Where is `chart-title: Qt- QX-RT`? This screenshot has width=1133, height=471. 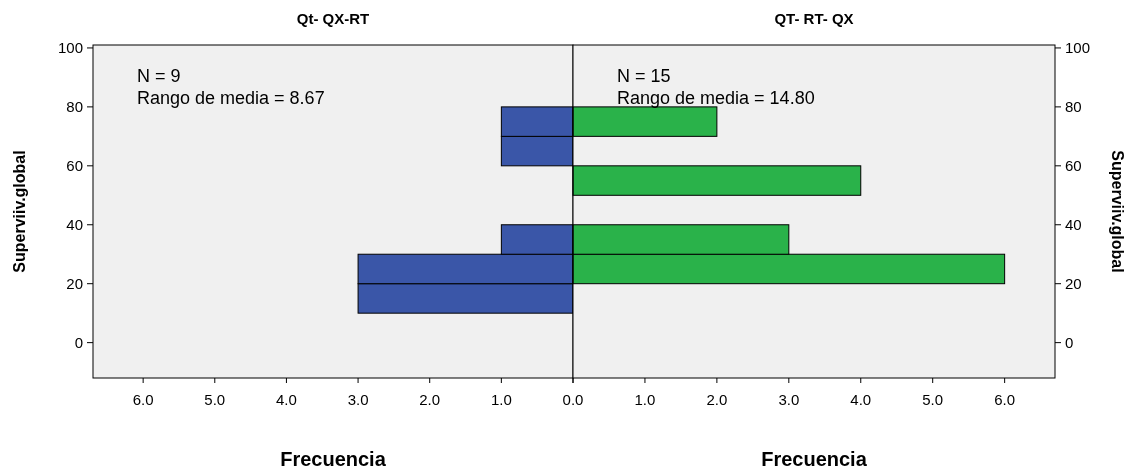
chart-title: Qt- QX-RT is located at coordinates (333, 18).